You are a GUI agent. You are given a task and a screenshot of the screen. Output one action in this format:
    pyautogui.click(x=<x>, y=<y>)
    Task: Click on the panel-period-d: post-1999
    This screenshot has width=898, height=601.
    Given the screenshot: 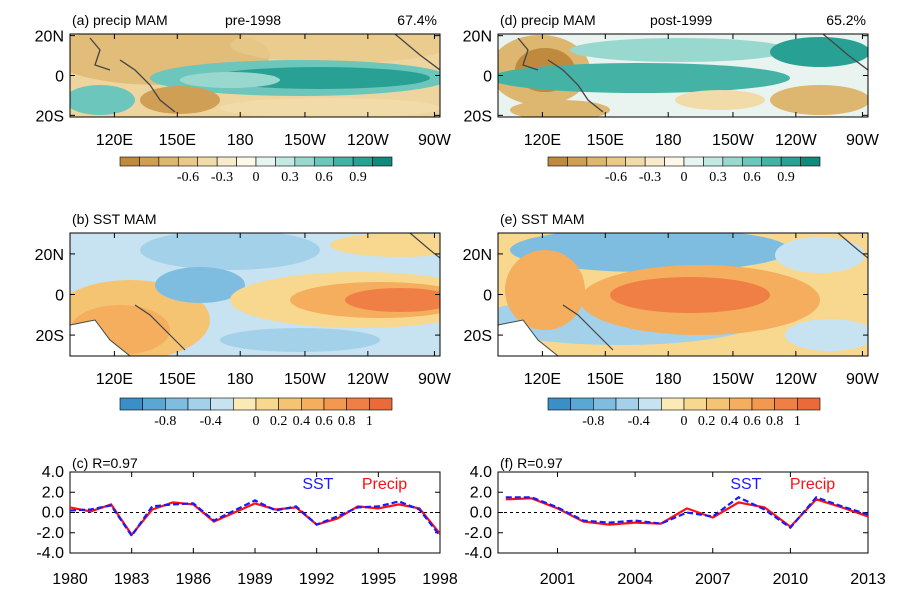 What is the action you would take?
    pyautogui.click(x=681, y=20)
    